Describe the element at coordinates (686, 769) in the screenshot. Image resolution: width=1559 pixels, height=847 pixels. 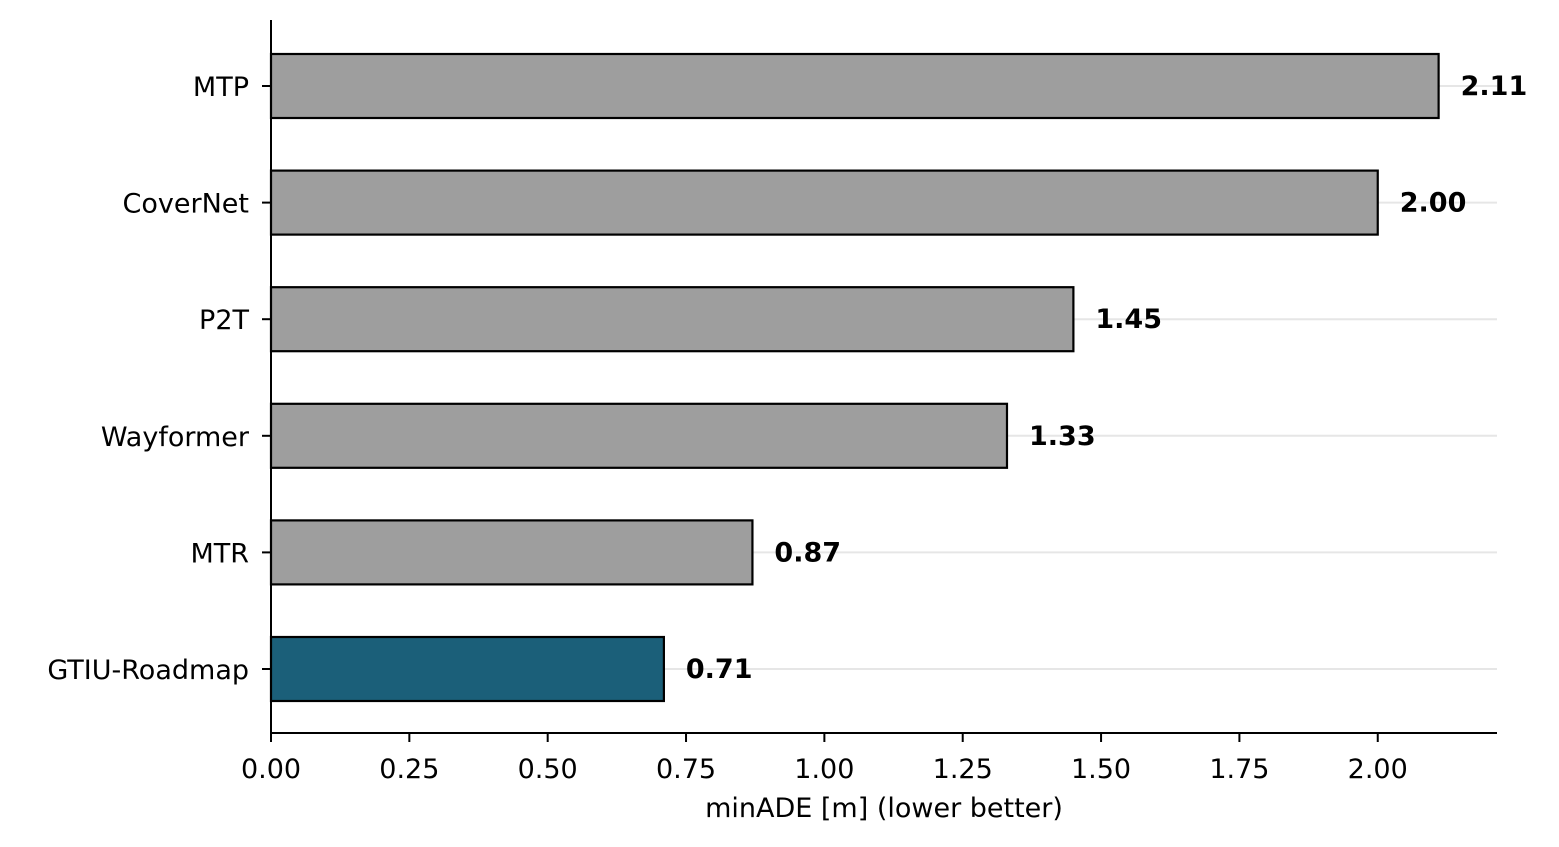
I see `x-tick-label: 0.75` at that location.